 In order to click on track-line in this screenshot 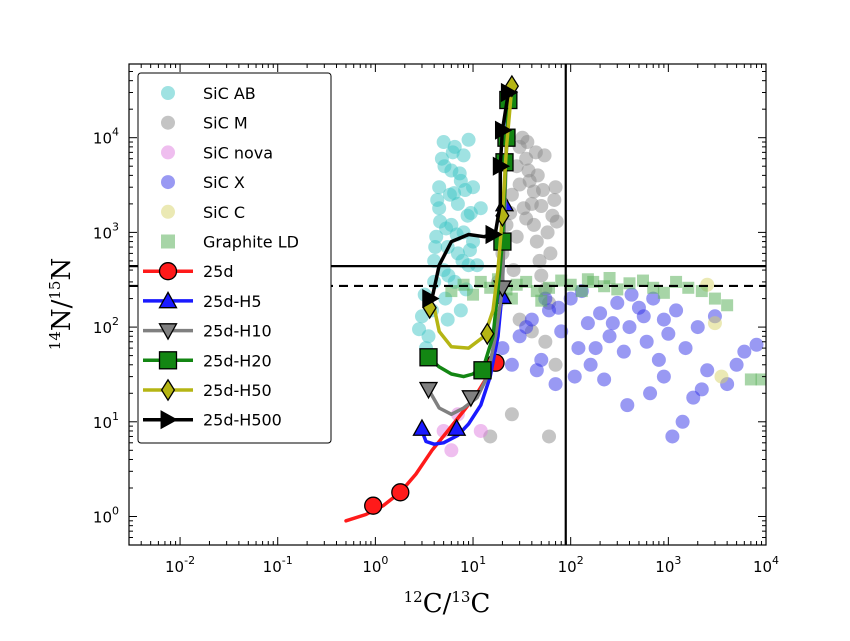, I will do `click(467, 281)`.